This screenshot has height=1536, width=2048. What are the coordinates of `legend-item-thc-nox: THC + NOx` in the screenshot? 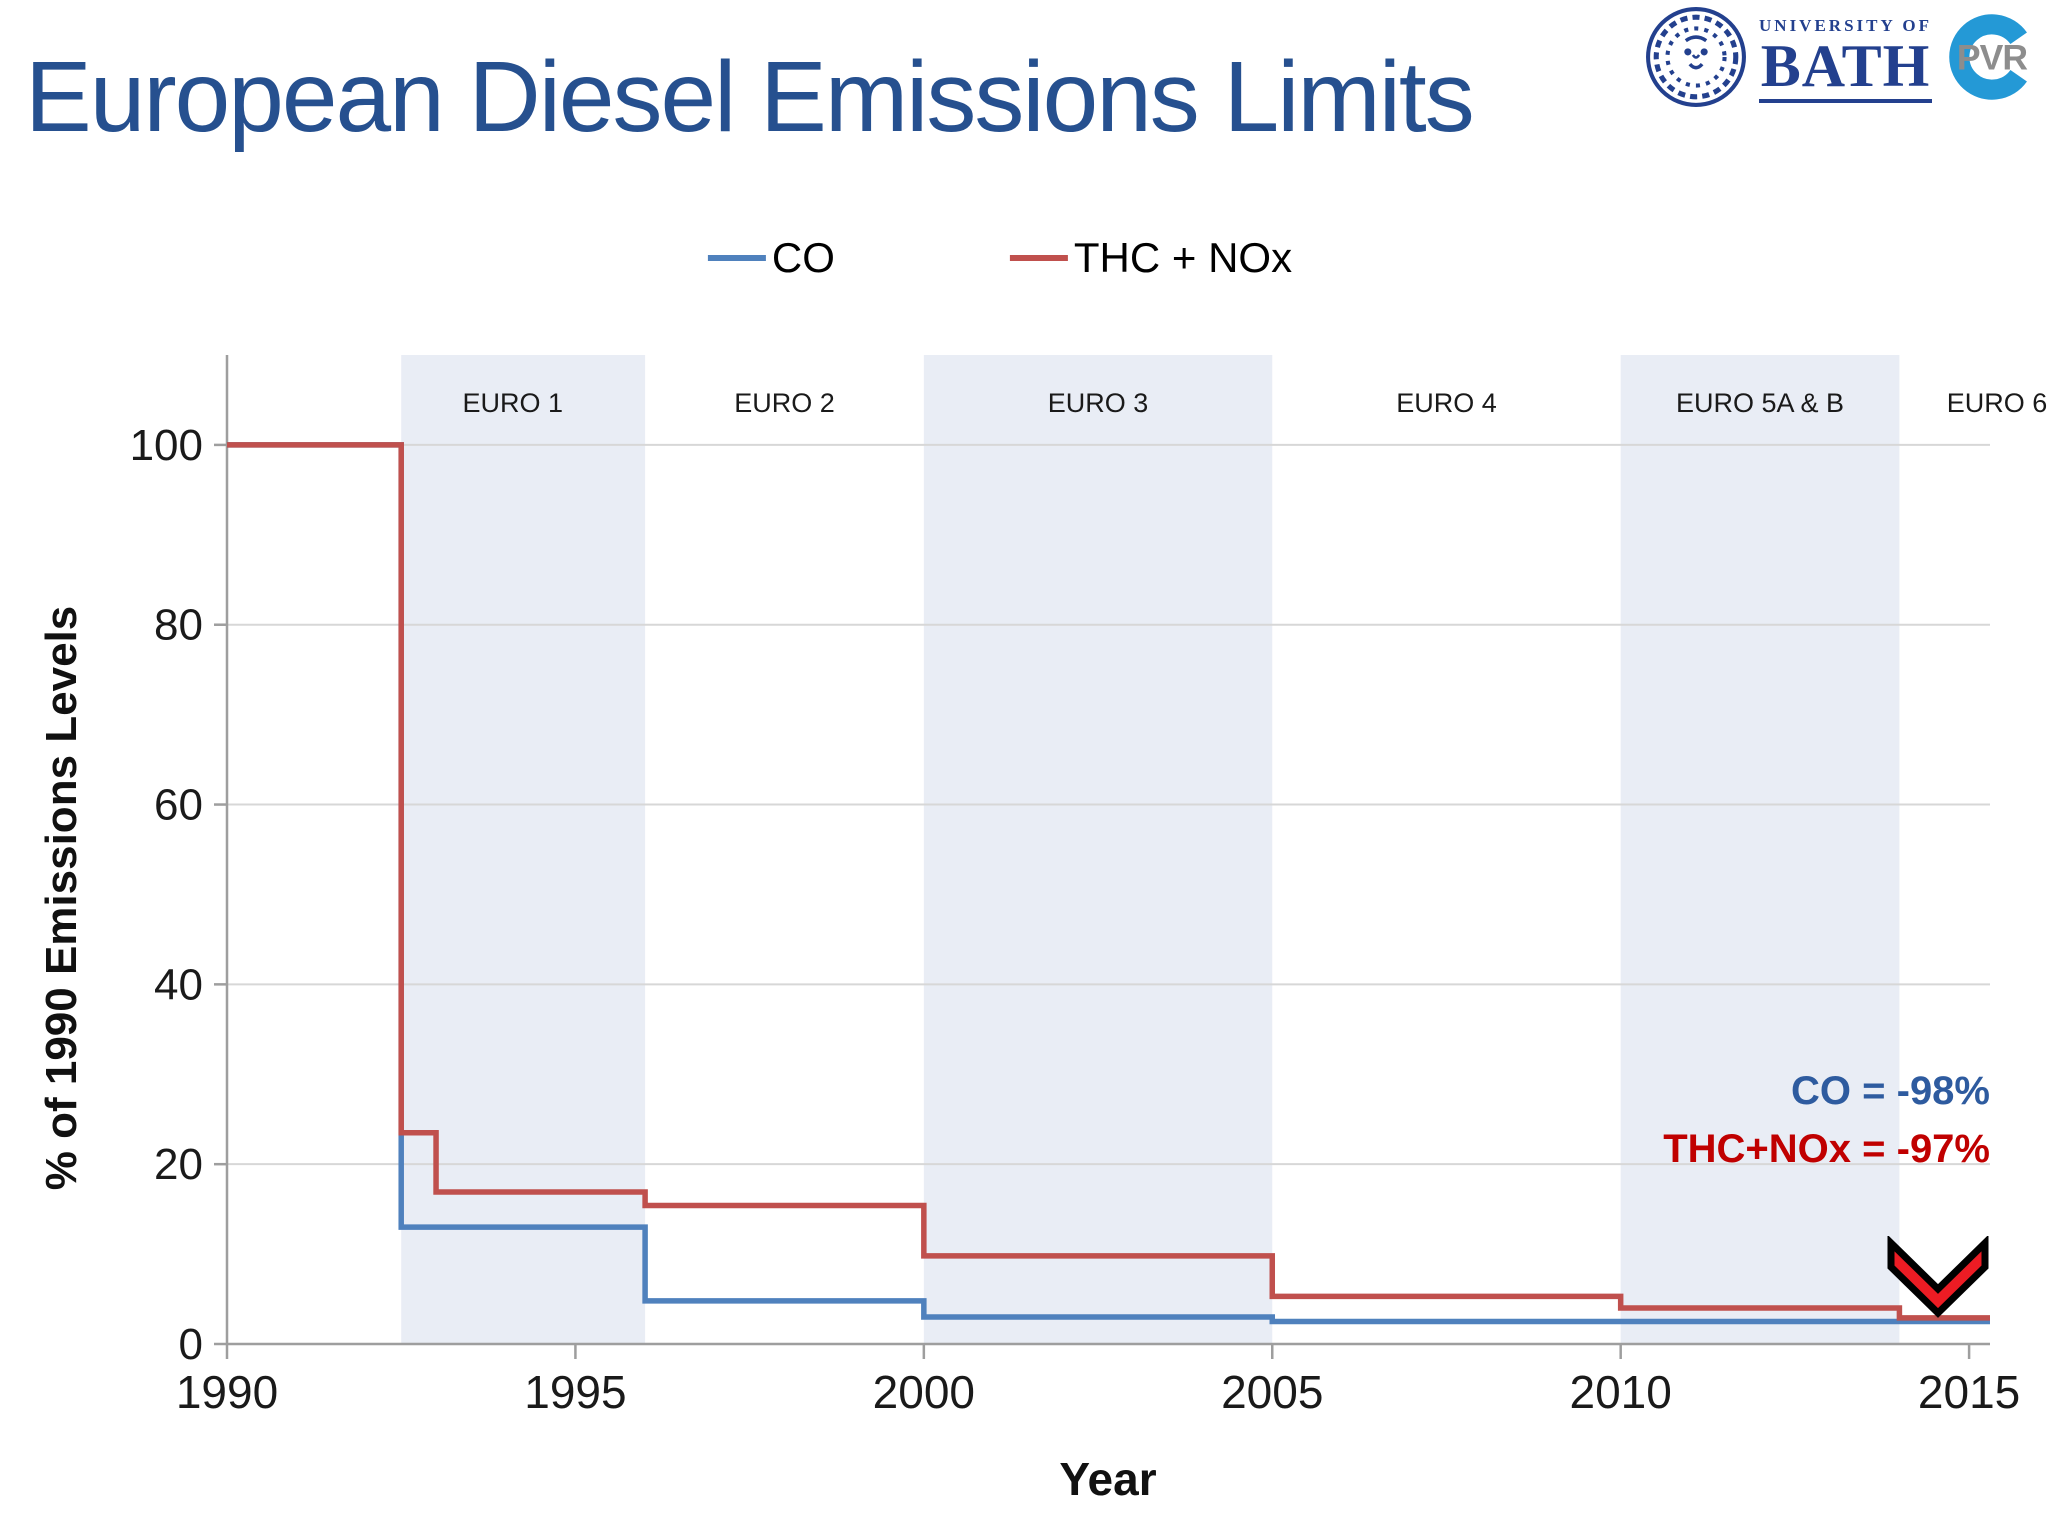 It's located at (1151, 258).